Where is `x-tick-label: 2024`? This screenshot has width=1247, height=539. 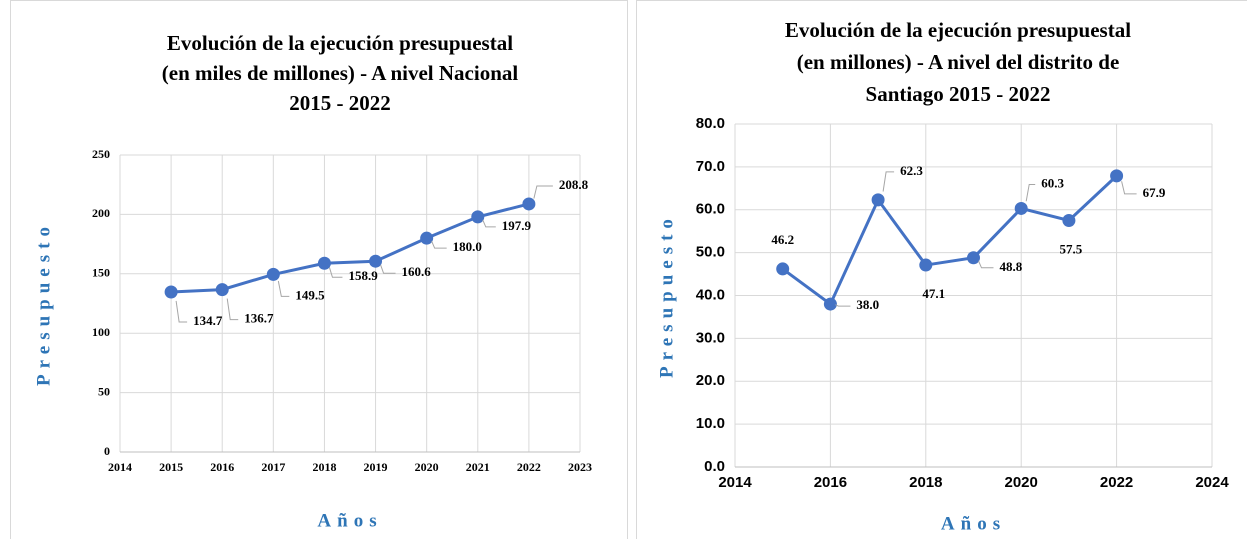 x-tick-label: 2024 is located at coordinates (1212, 482).